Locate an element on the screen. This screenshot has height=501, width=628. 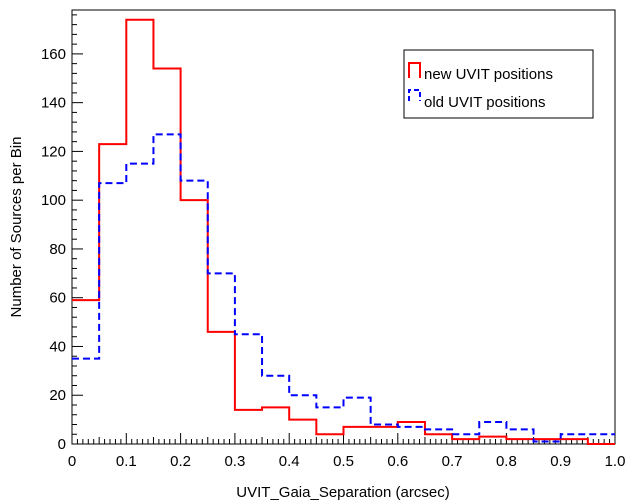
x-tick-label: 0.1 is located at coordinates (126, 461).